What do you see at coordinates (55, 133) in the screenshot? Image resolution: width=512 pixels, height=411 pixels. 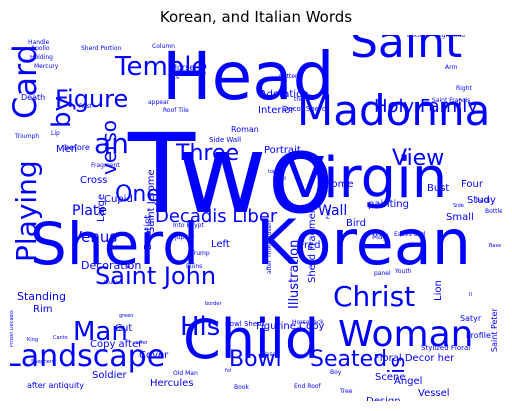 I see `cloud-word: Lip` at bounding box center [55, 133].